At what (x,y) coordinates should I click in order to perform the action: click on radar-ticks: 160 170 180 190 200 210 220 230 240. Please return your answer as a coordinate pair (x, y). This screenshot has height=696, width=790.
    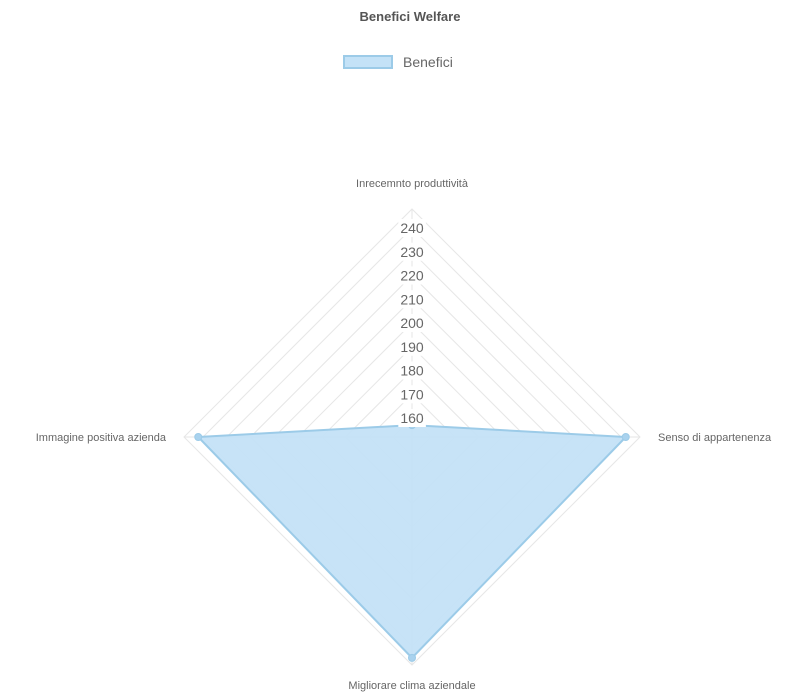
    Looking at the image, I should click on (412, 323).